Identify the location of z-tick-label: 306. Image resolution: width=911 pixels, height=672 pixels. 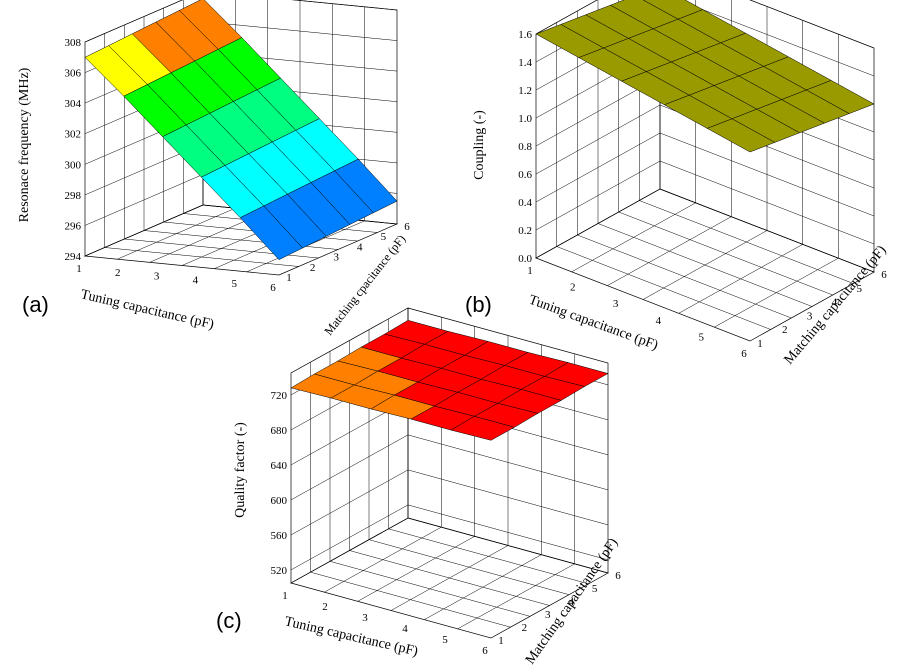
(73, 74).